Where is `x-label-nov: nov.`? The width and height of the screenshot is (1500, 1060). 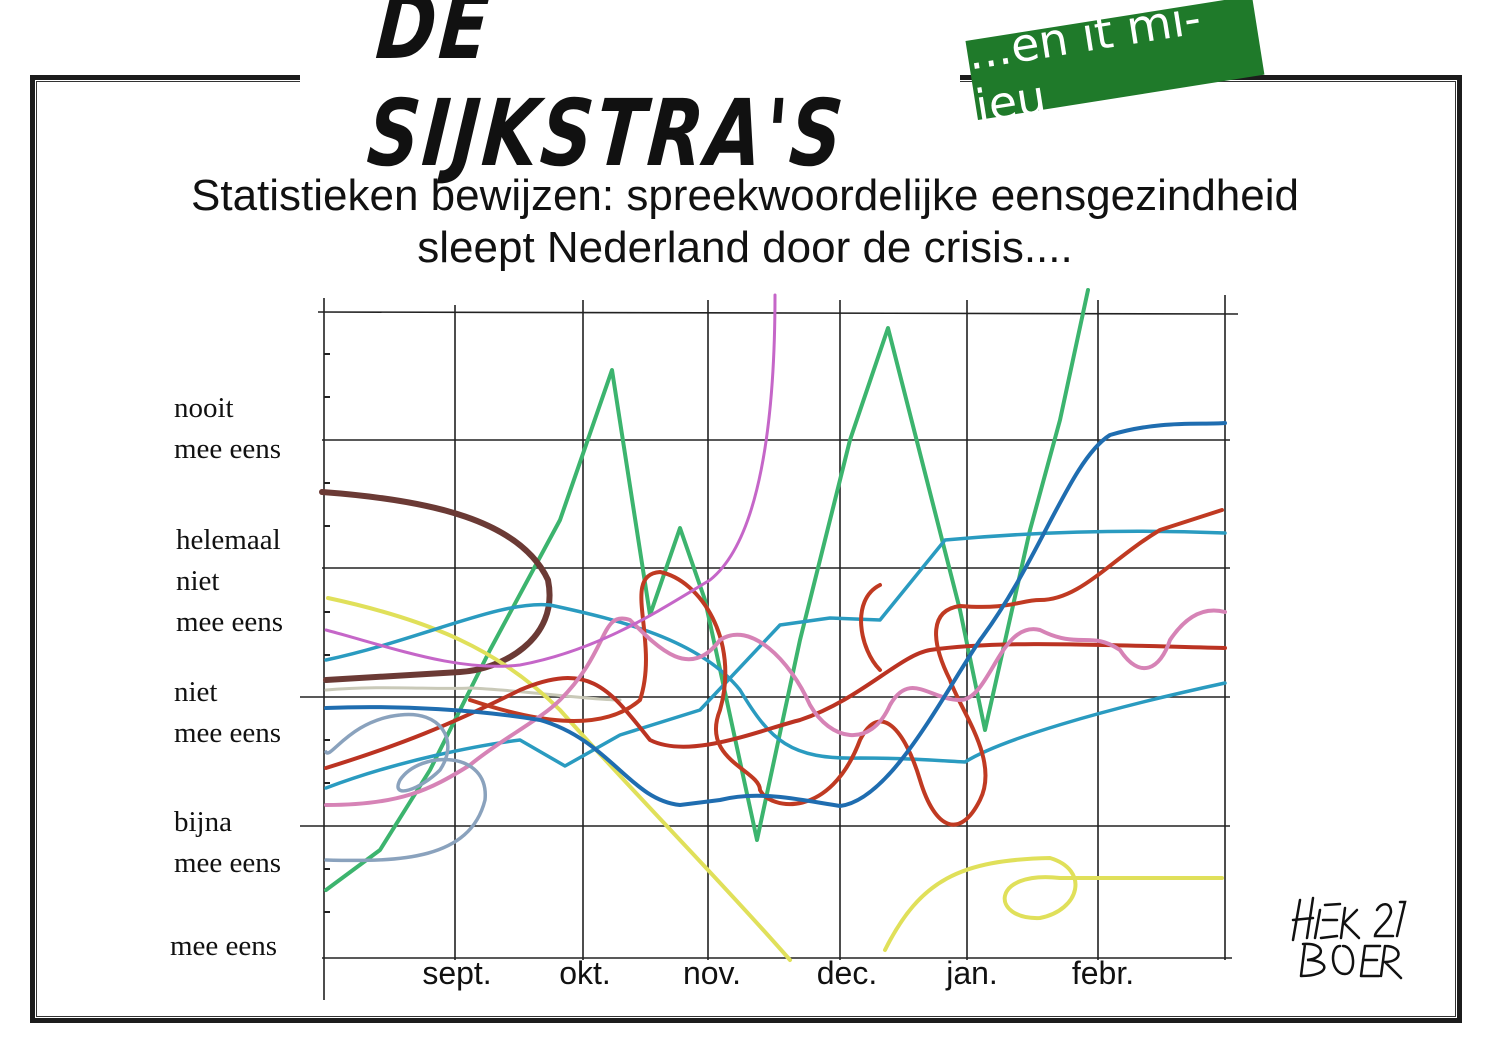 x-label-nov: nov. is located at coordinates (712, 973).